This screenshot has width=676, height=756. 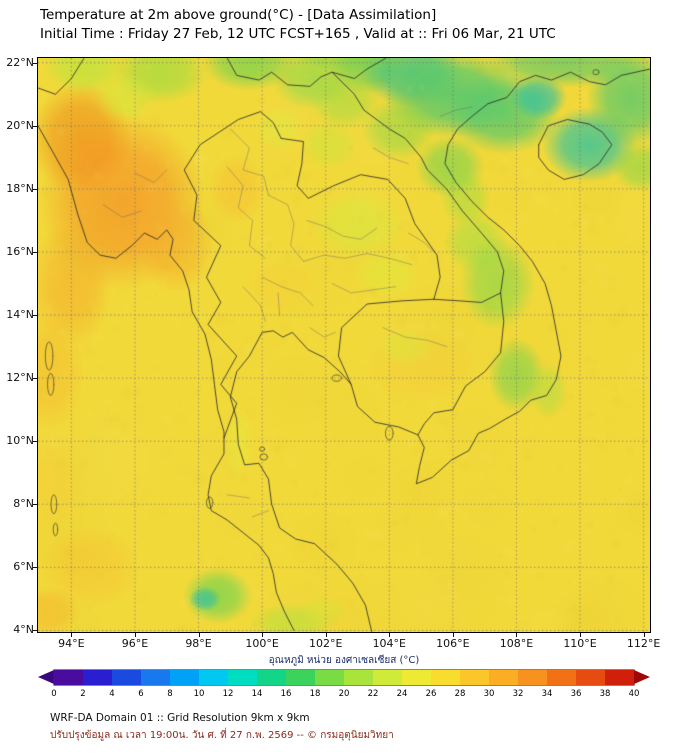 What do you see at coordinates (198, 643) in the screenshot?
I see `lon-tick-label: 98°E` at bounding box center [198, 643].